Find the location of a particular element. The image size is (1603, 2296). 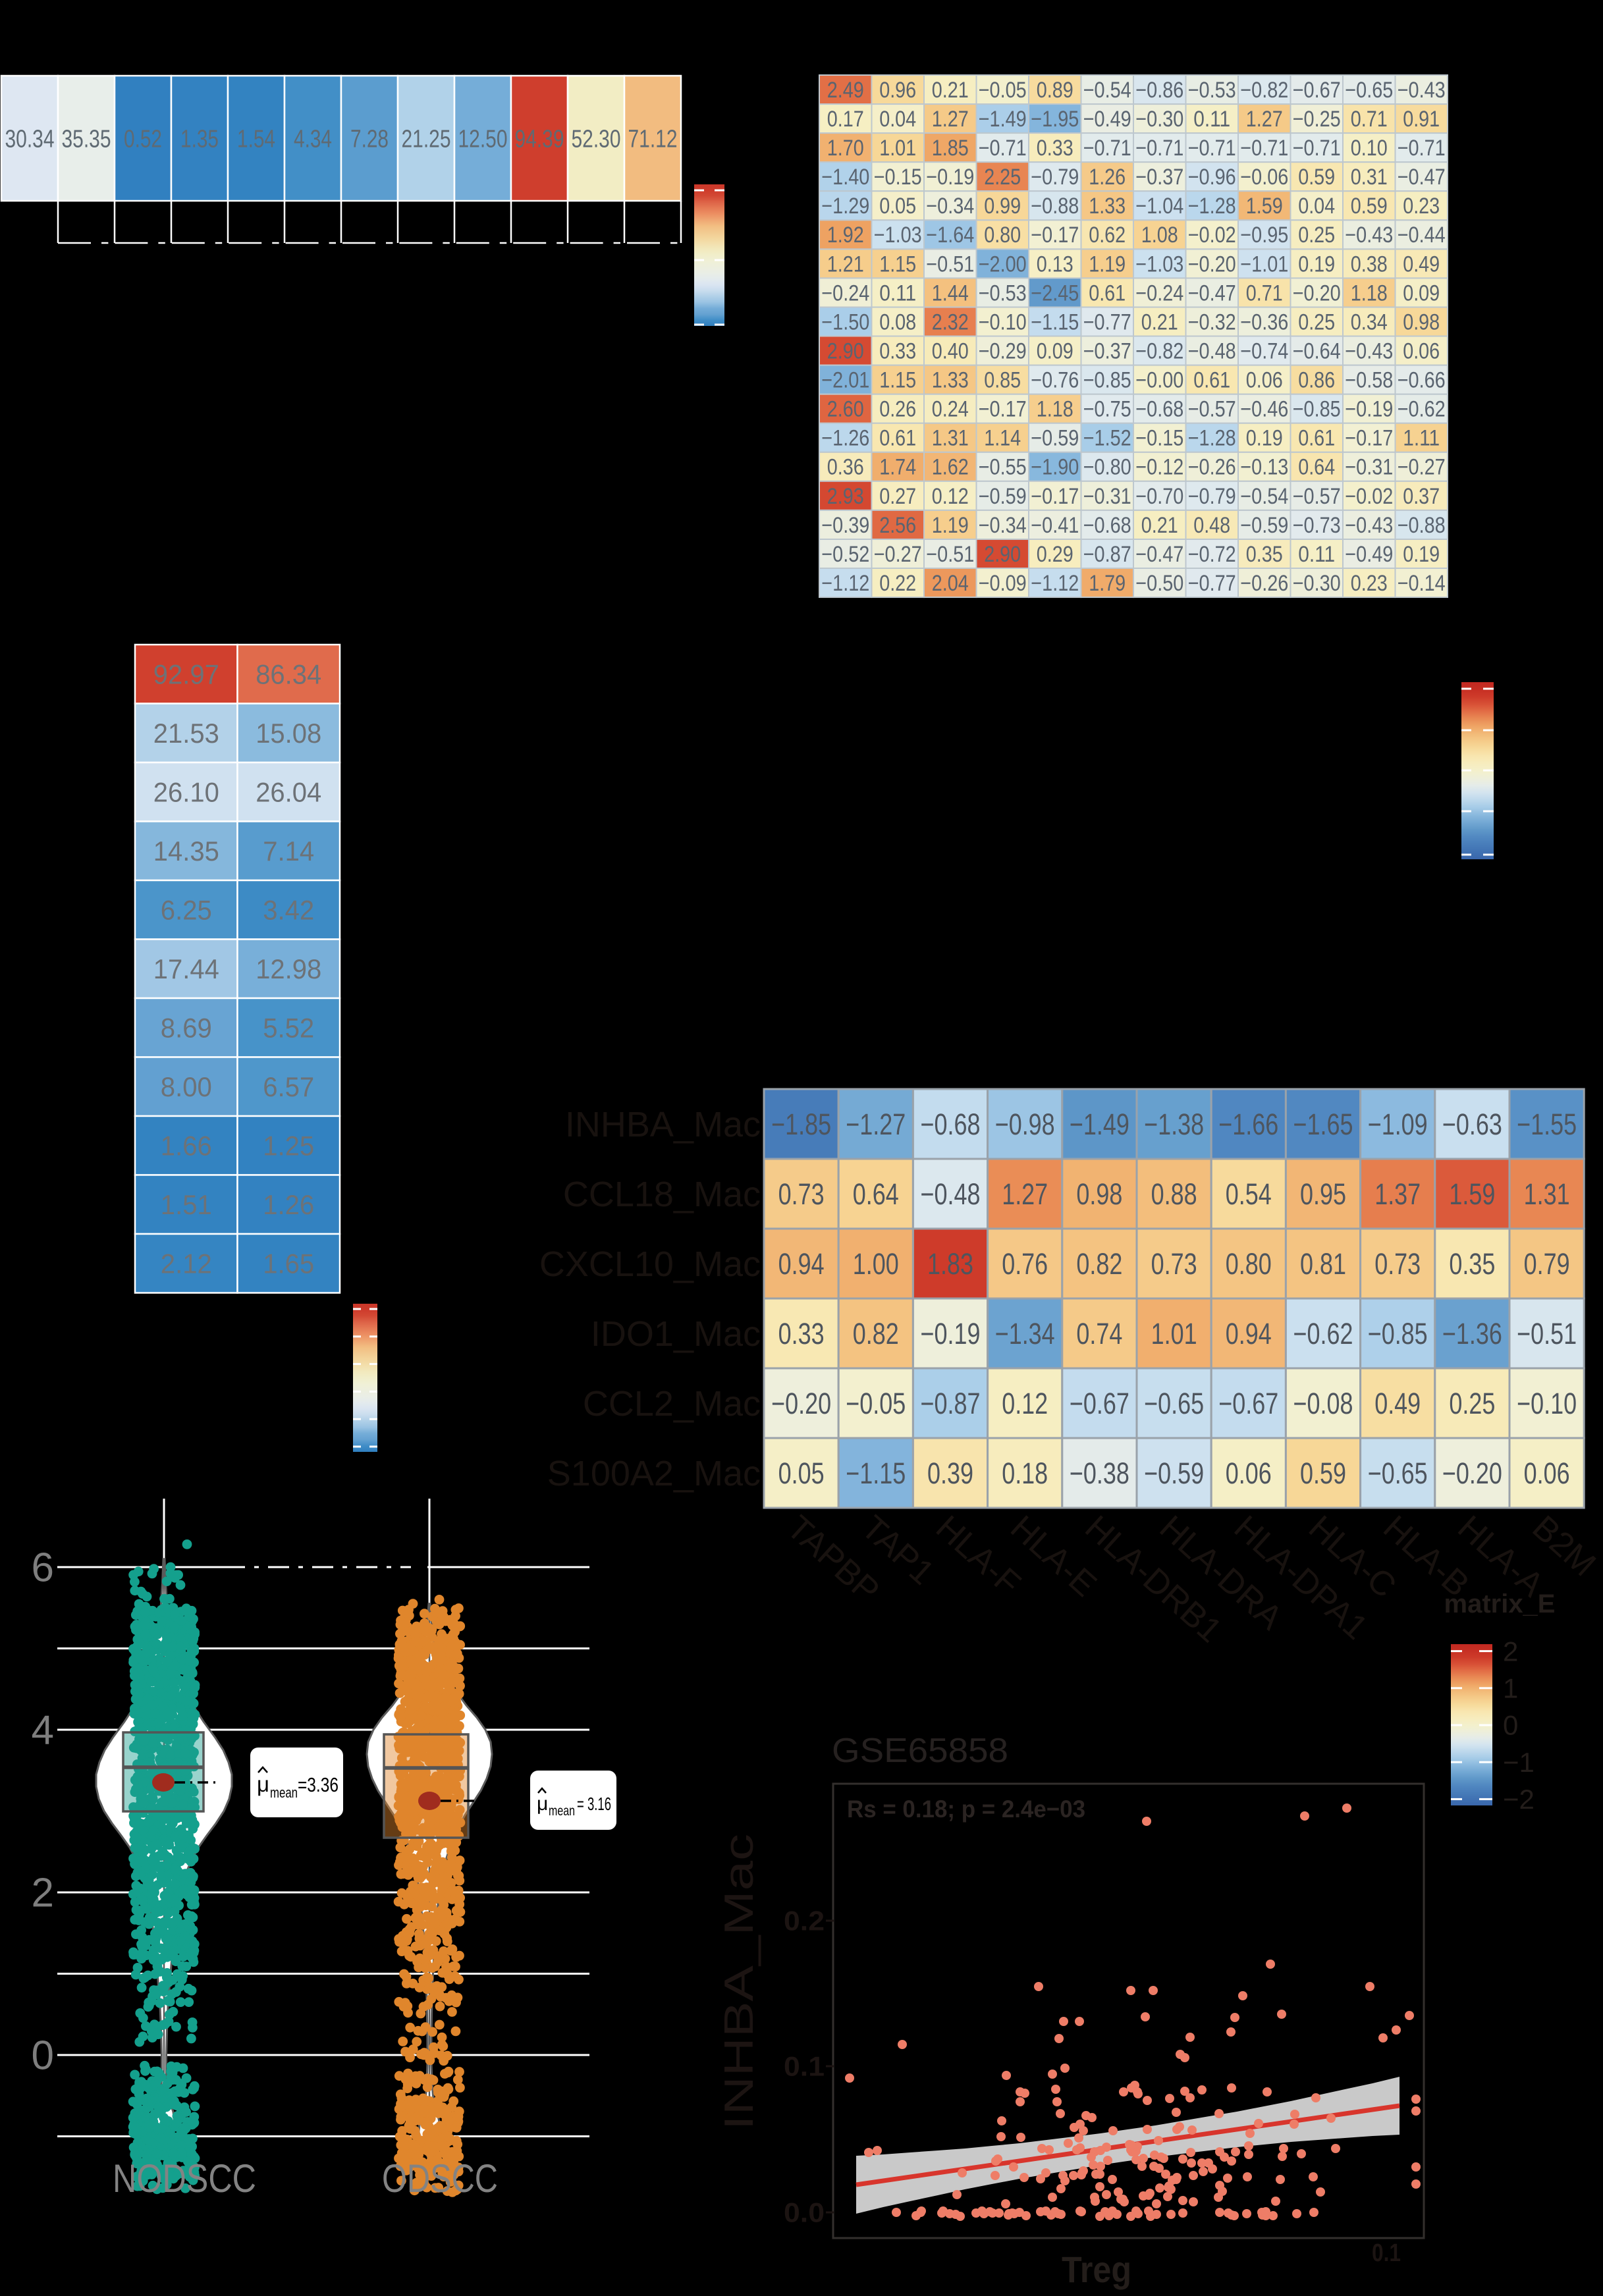

svg-text: −0.59 is located at coordinates (1055, 438).